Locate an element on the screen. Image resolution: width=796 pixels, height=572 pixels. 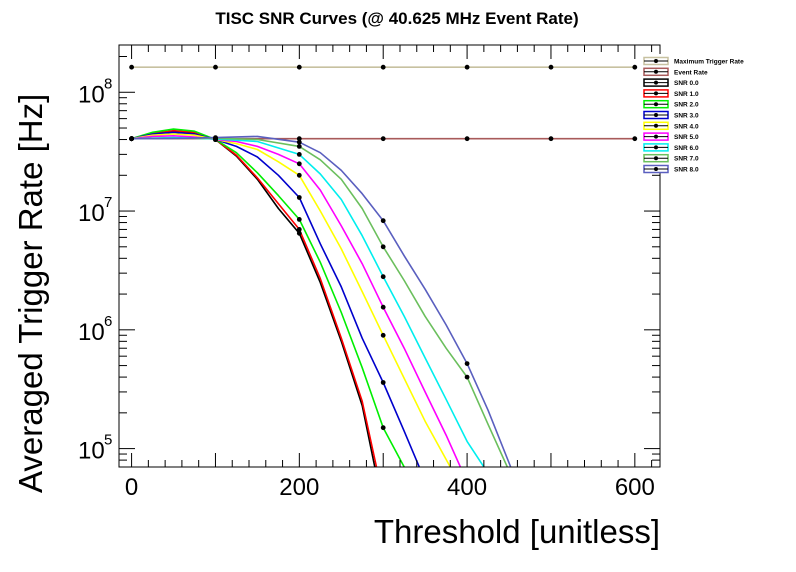
legend-label-snr-0-0: SNR 0.0 is located at coordinates (686, 83).